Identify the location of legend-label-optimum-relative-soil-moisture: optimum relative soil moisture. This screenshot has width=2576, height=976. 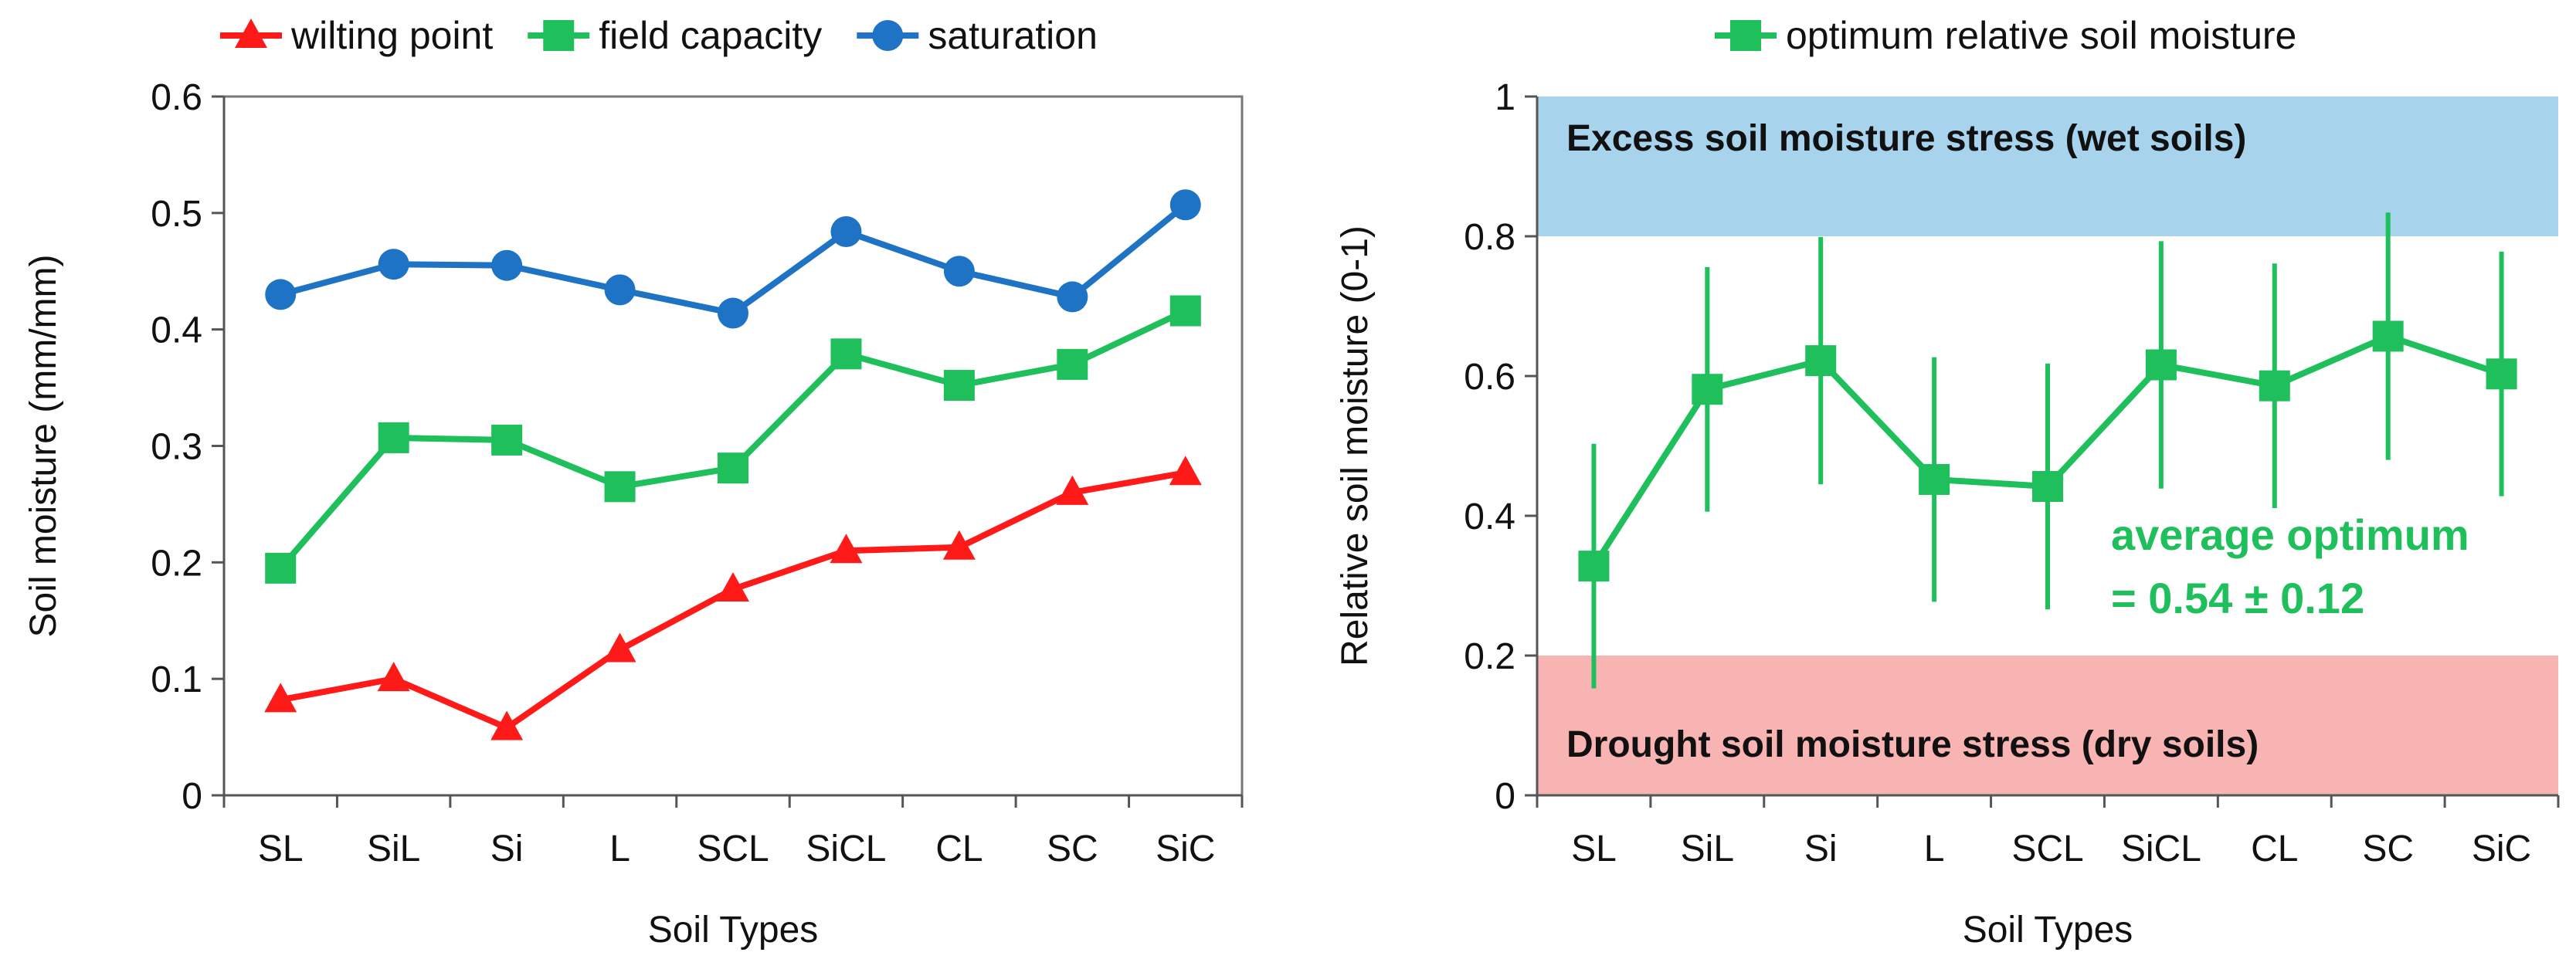
(2041, 36).